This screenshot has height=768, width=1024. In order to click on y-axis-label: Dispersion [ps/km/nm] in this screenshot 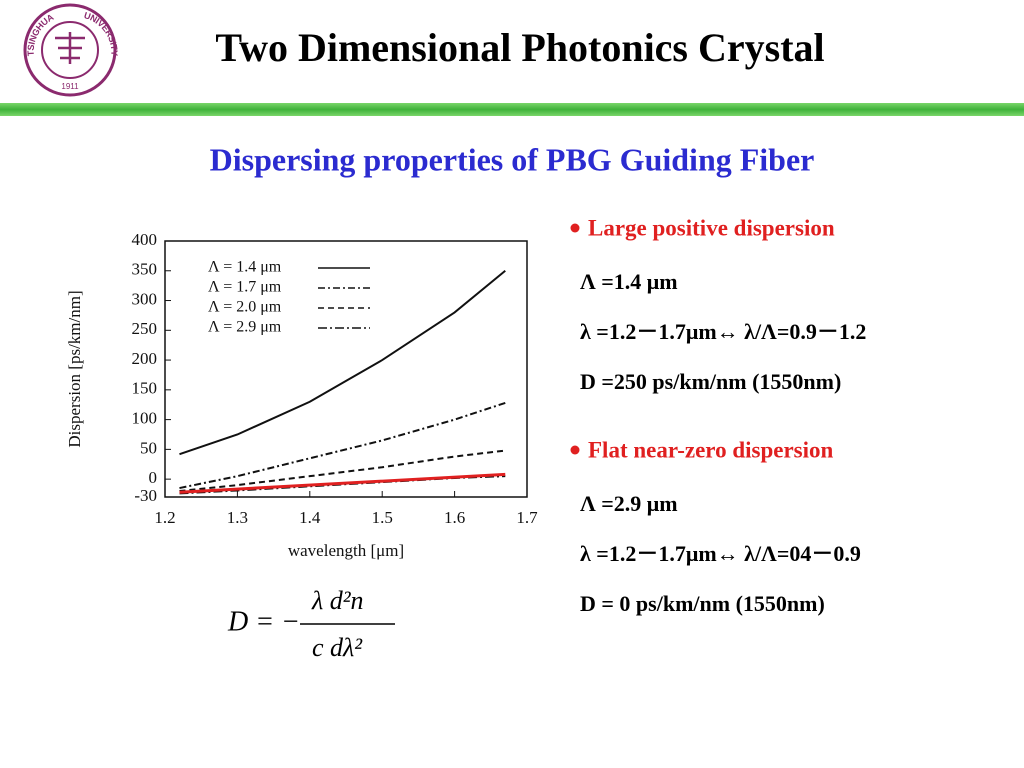, I will do `click(74, 368)`.